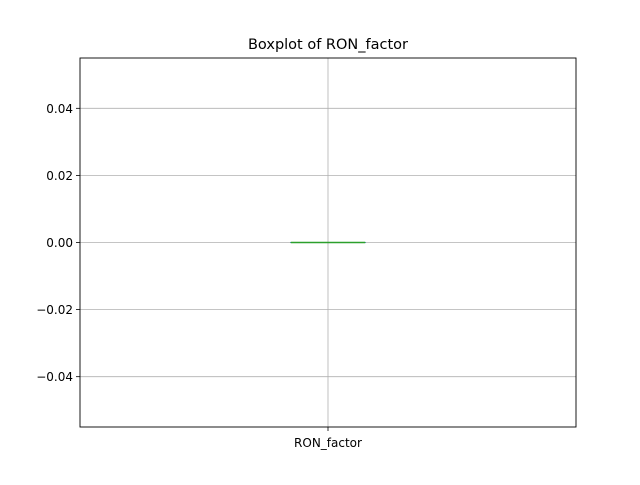 This screenshot has width=640, height=485. I want to click on y-tick-label: −0.04, so click(54, 377).